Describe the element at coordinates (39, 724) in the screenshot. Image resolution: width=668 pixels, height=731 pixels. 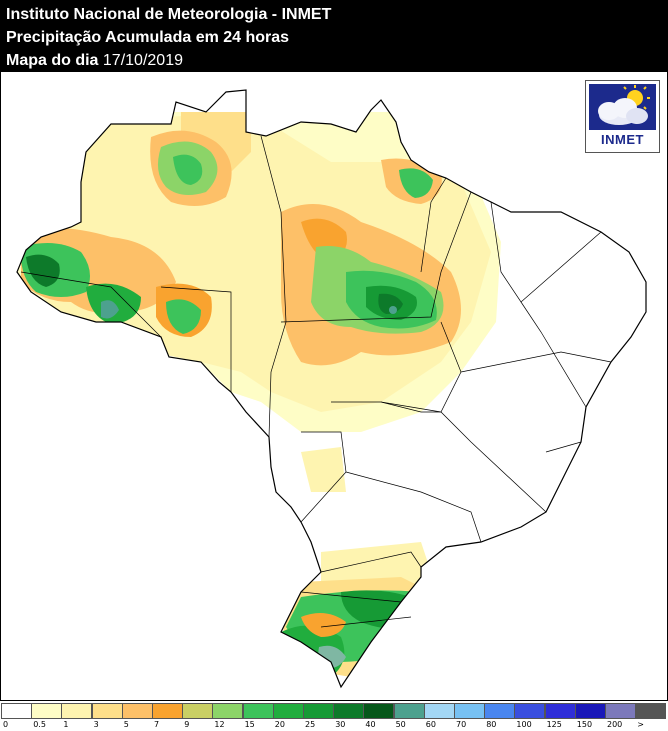
I see `legend-tick-label: 0.5` at that location.